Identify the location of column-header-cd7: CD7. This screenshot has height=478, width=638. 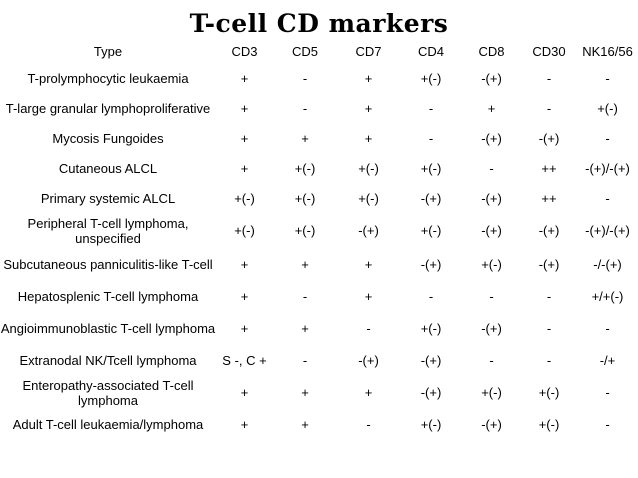
(368, 52).